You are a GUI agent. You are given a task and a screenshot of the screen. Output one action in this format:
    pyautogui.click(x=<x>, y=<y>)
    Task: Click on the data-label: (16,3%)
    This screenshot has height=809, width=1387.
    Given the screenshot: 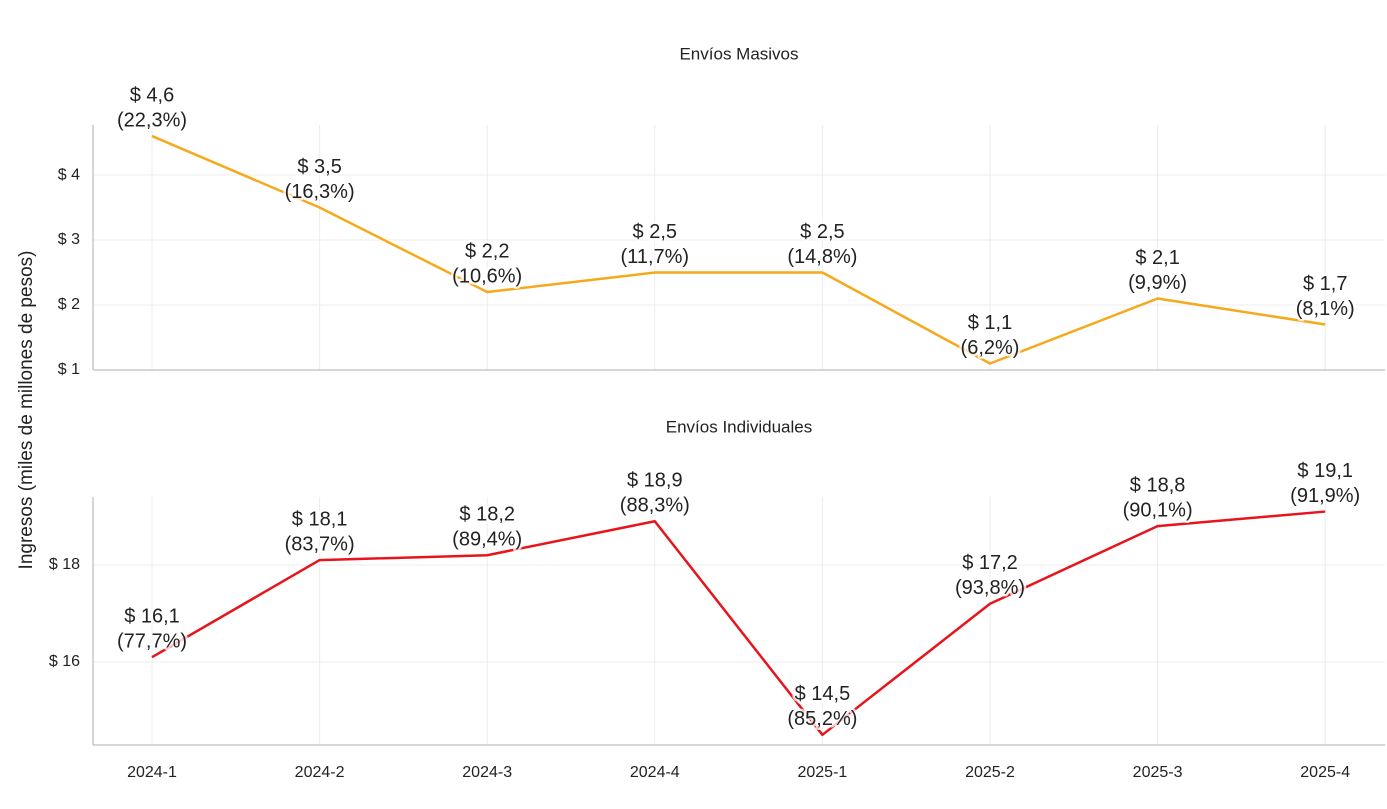 What is the action you would take?
    pyautogui.click(x=320, y=192)
    